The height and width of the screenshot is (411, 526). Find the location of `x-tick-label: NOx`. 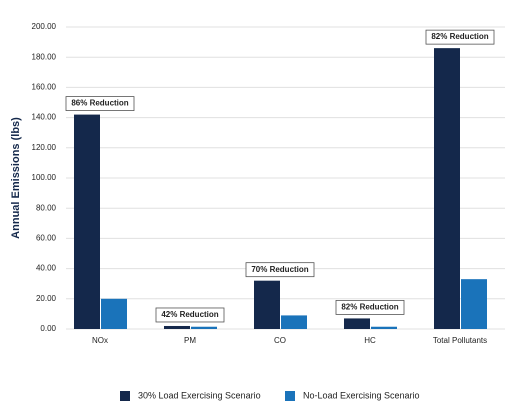

x-tick-label: NOx is located at coordinates (100, 340).